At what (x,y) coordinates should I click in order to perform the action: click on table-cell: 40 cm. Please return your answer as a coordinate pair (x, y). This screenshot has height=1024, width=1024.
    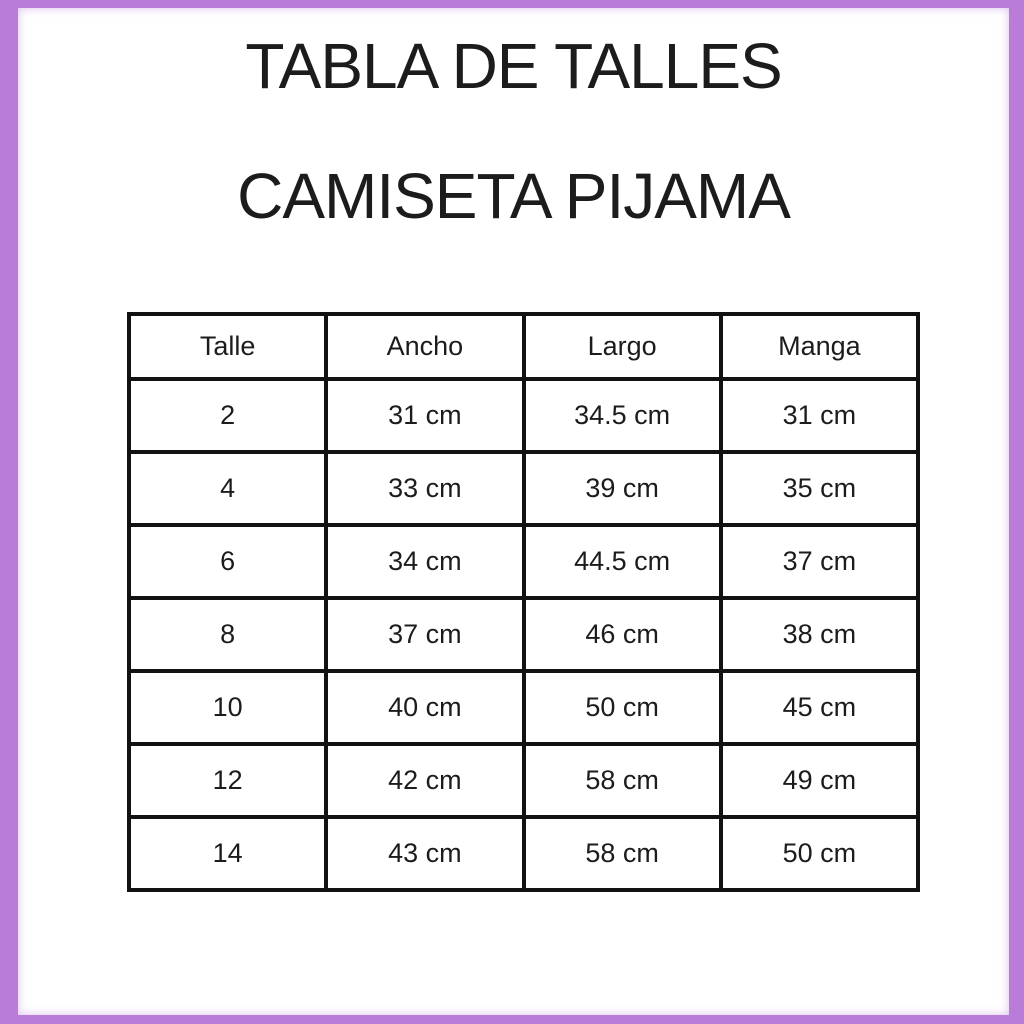
    Looking at the image, I should click on (425, 707).